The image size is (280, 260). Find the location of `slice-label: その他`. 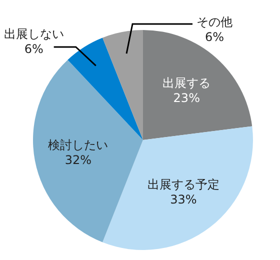

slice-label: その他 is located at coordinates (214, 22).